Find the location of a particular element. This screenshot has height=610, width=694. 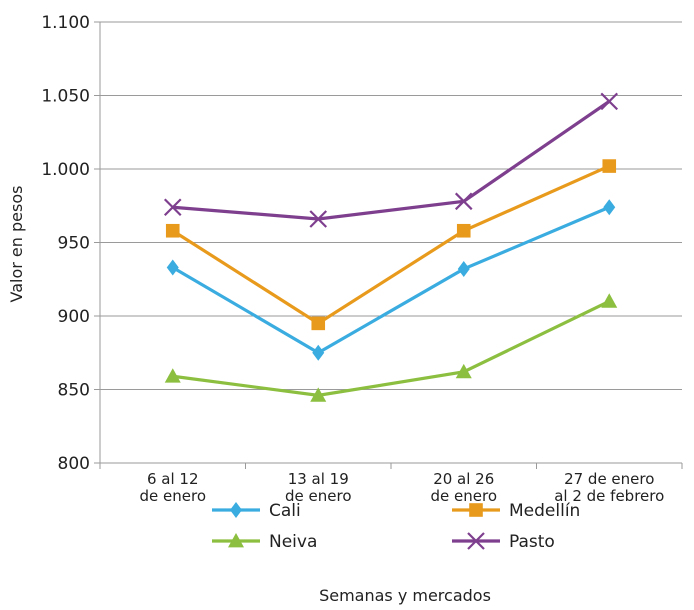

y-tick-label: 1.000 is located at coordinates (65, 170).